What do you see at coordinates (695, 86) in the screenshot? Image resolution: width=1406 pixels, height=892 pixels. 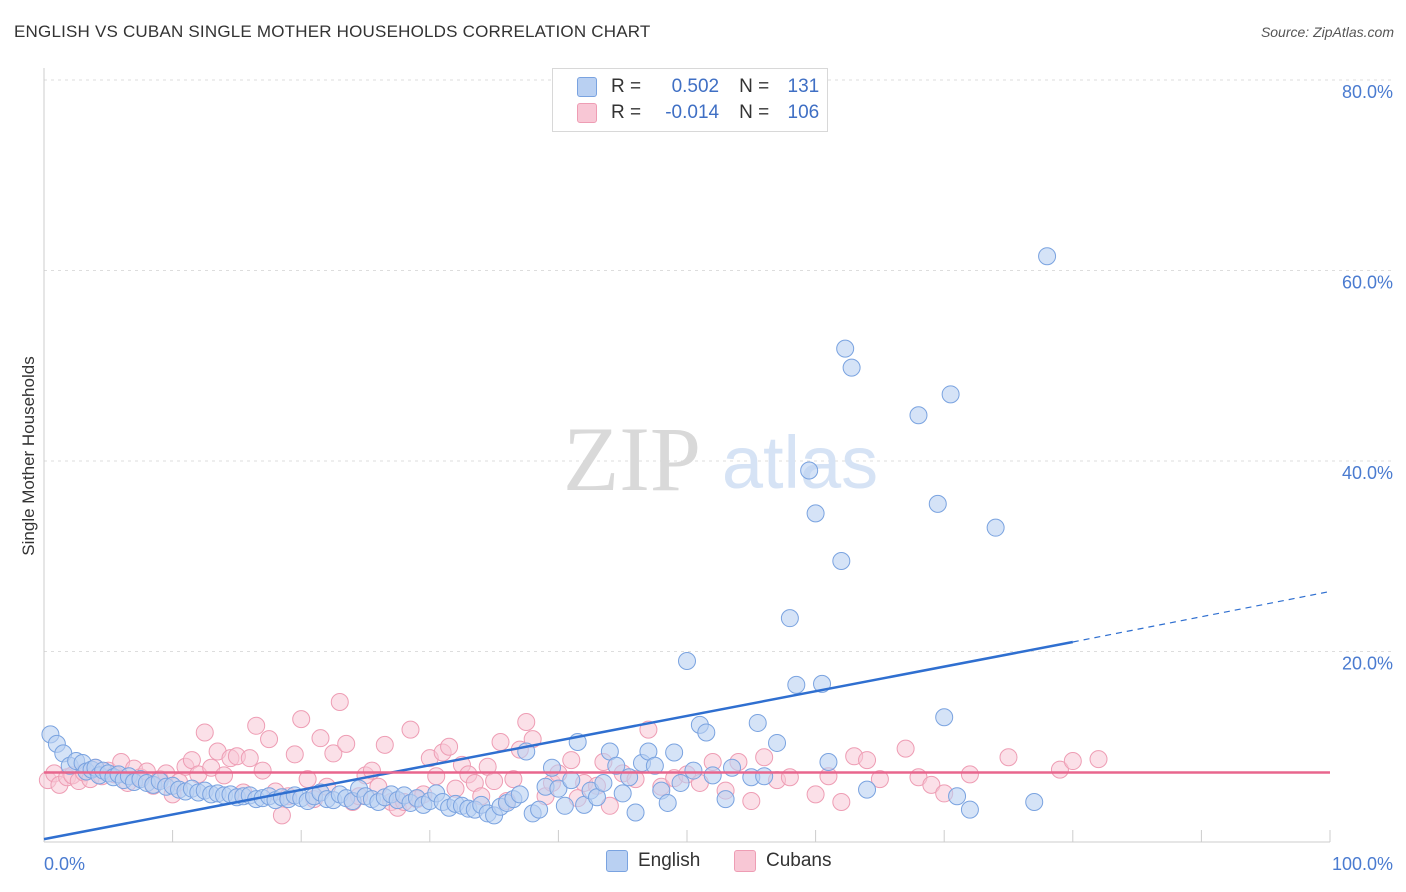 I see `english-r-value: 0.502` at bounding box center [695, 86].